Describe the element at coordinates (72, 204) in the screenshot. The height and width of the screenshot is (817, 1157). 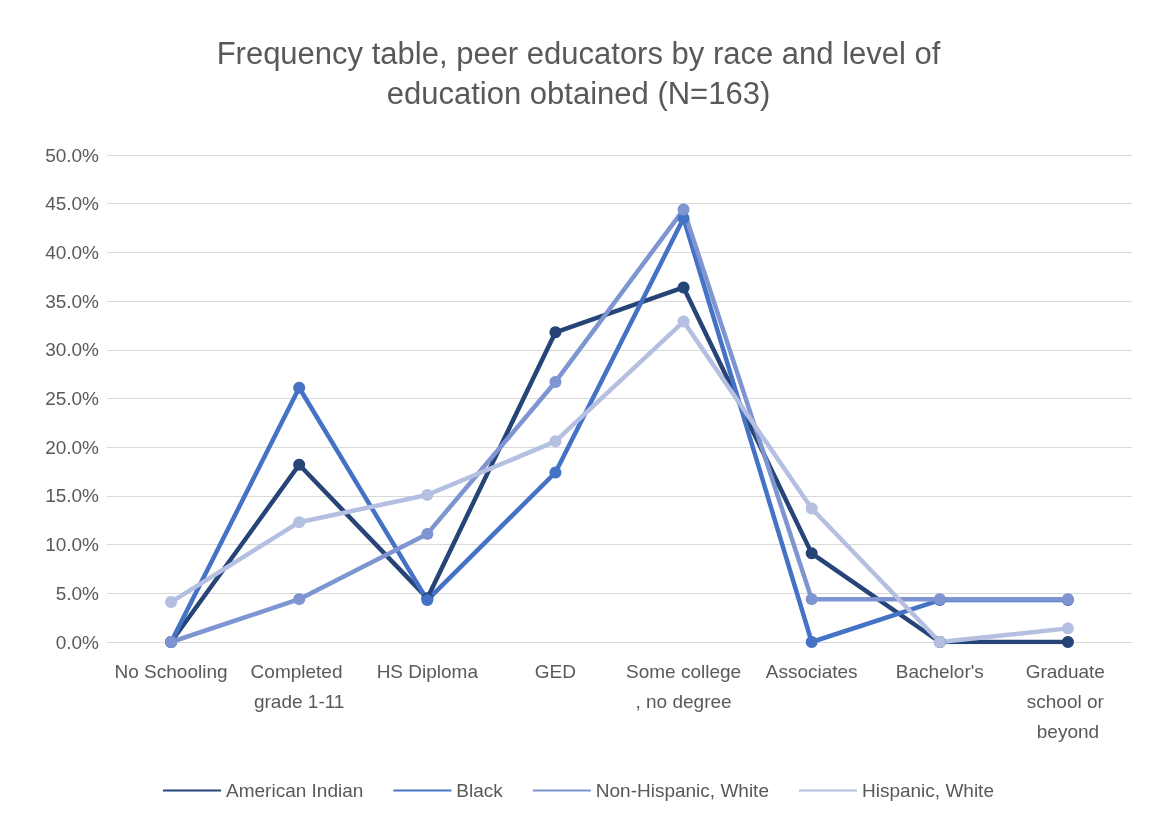
I see `y-tick-label: 45.0%` at that location.